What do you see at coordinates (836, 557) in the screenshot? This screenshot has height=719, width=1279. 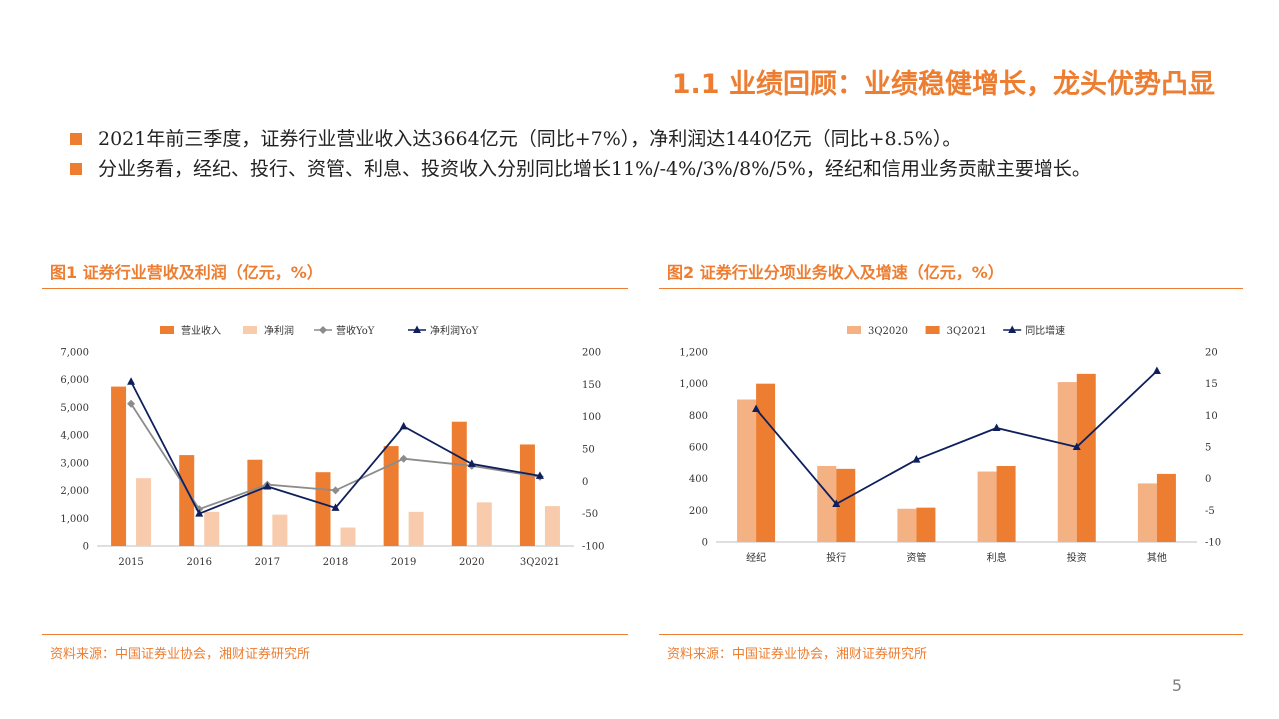 I see `x-axis-tick-label: 投行` at bounding box center [836, 557].